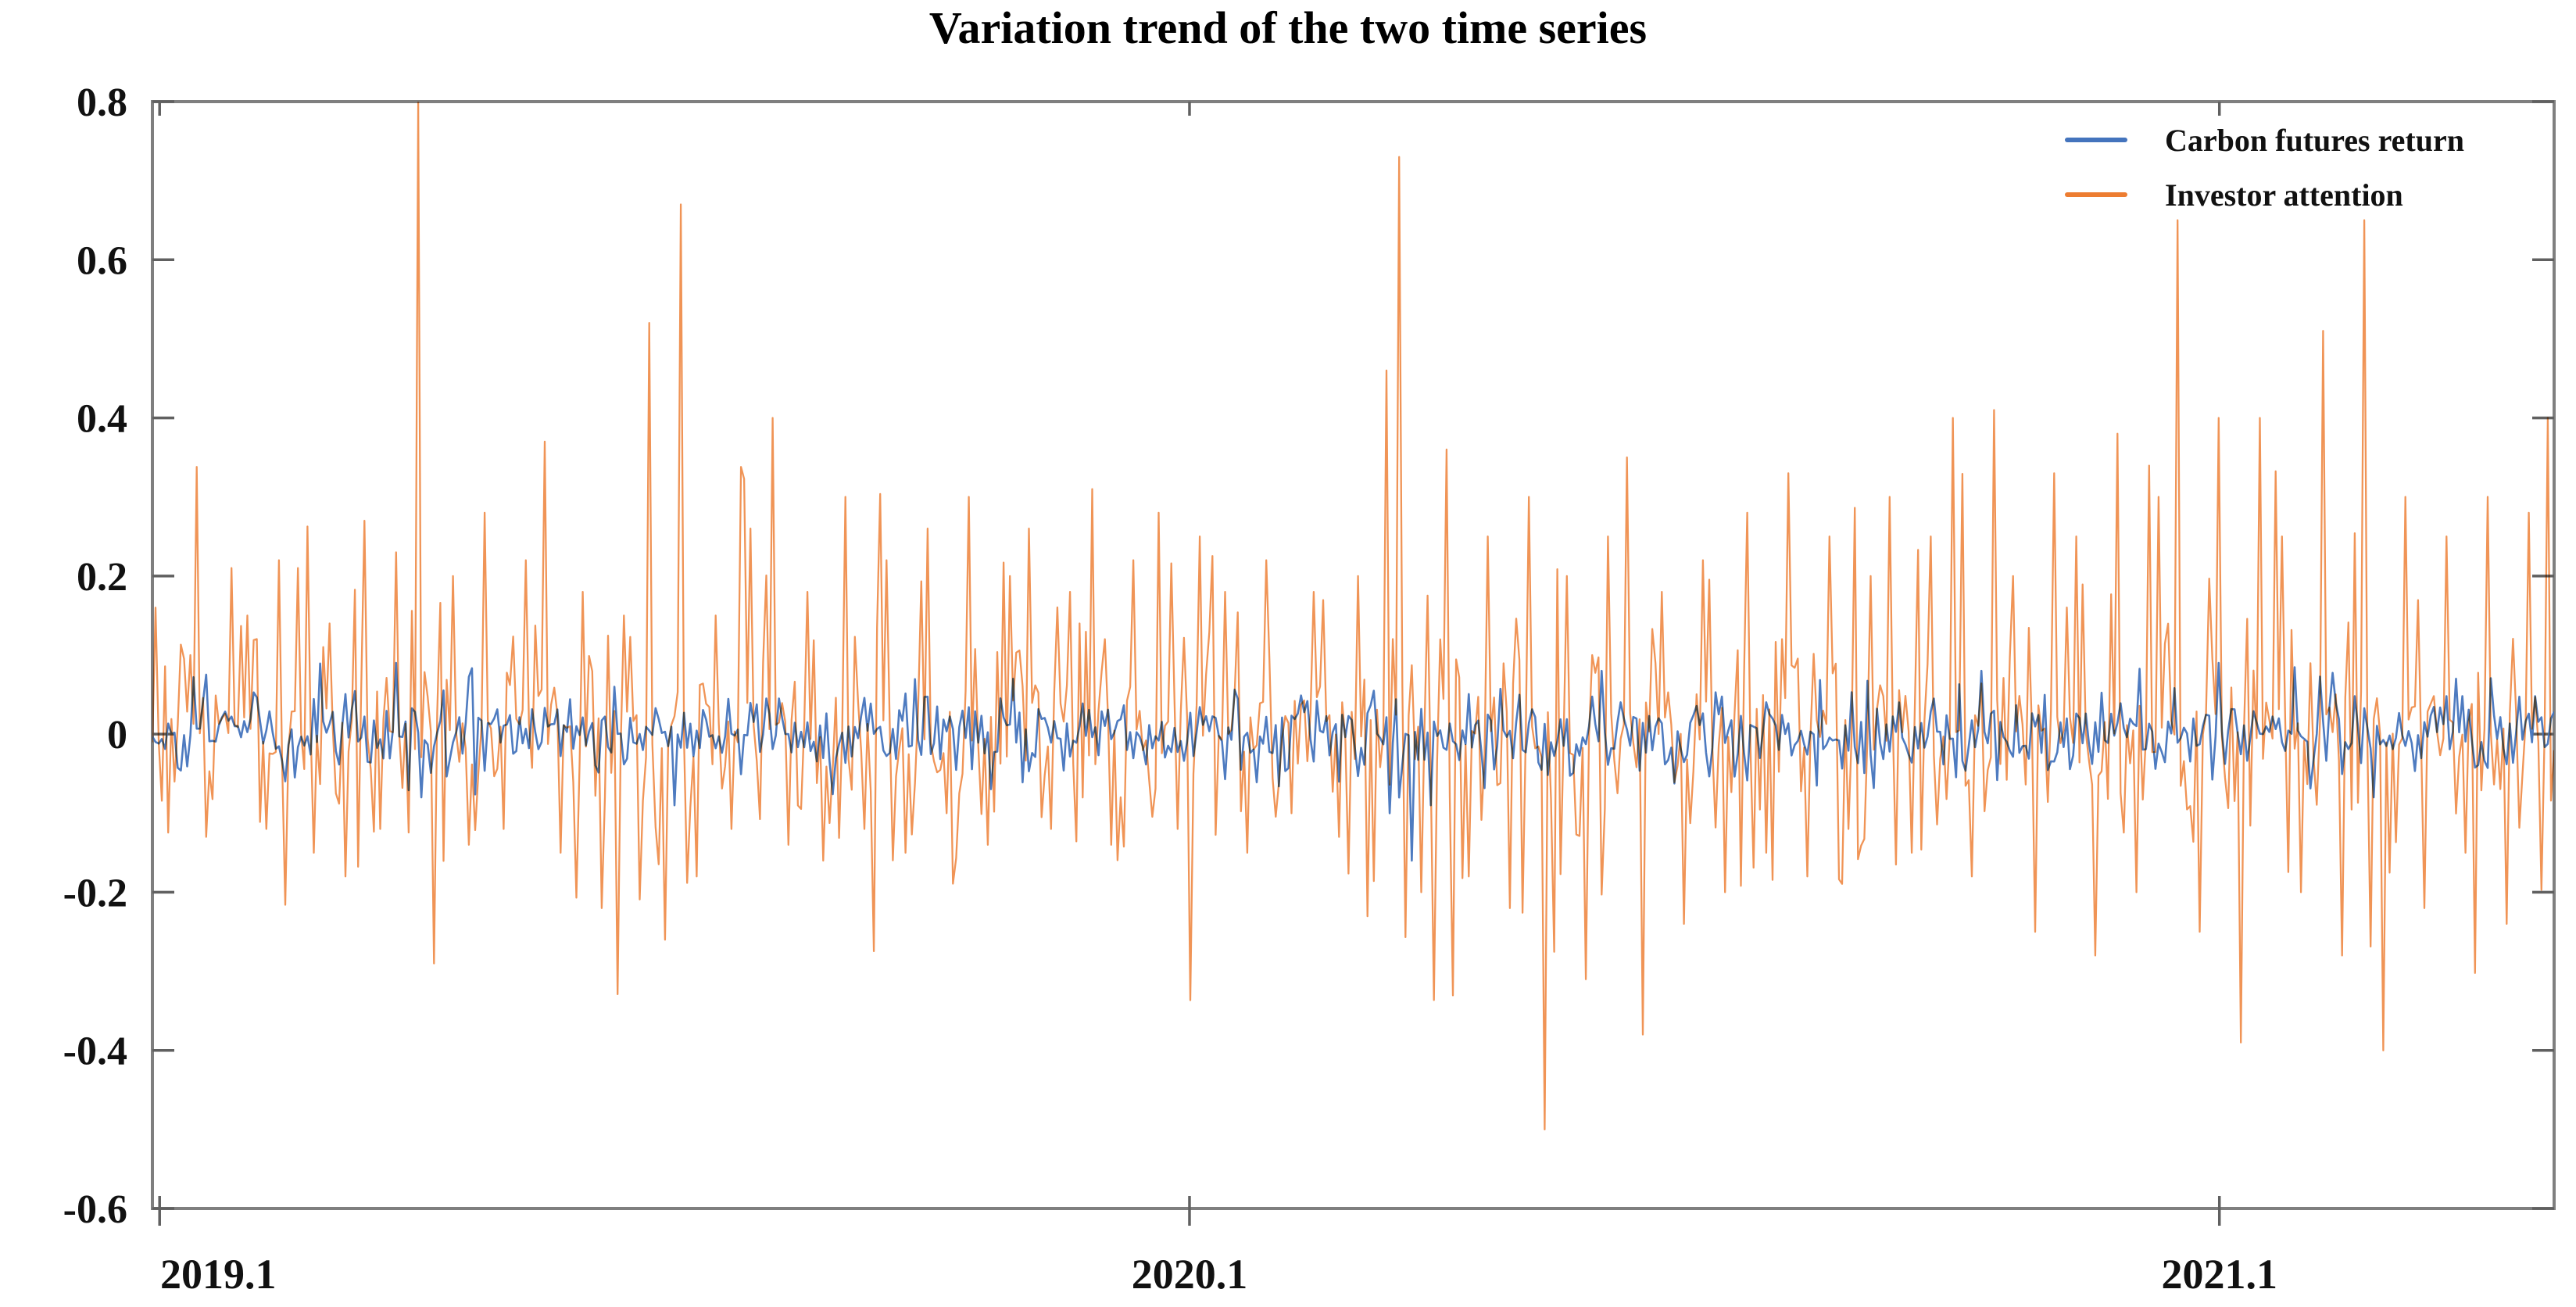 This screenshot has width=2576, height=1307. What do you see at coordinates (95, 893) in the screenshot?
I see `y-tick-label: -0.2` at bounding box center [95, 893].